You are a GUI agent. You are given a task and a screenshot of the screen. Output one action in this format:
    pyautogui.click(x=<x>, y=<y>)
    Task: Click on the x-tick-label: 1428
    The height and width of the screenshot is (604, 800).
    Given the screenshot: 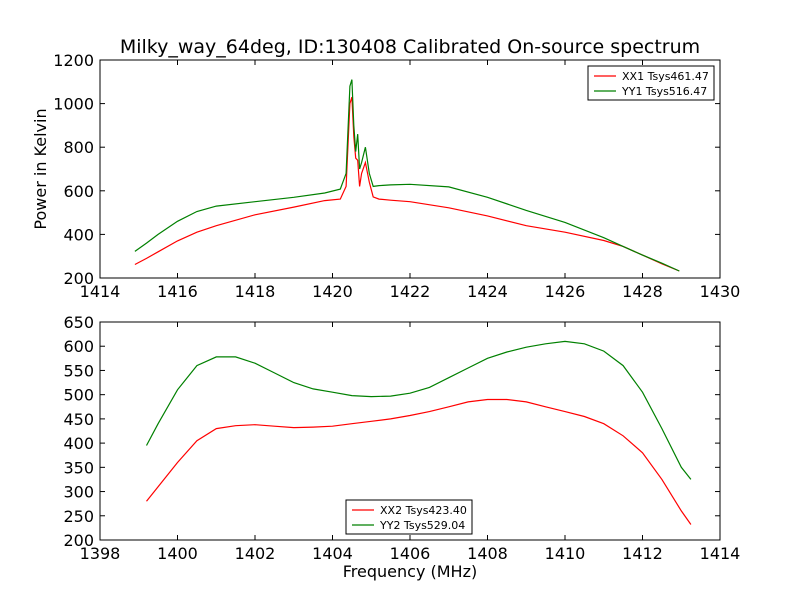 What is the action you would take?
    pyautogui.click(x=642, y=291)
    